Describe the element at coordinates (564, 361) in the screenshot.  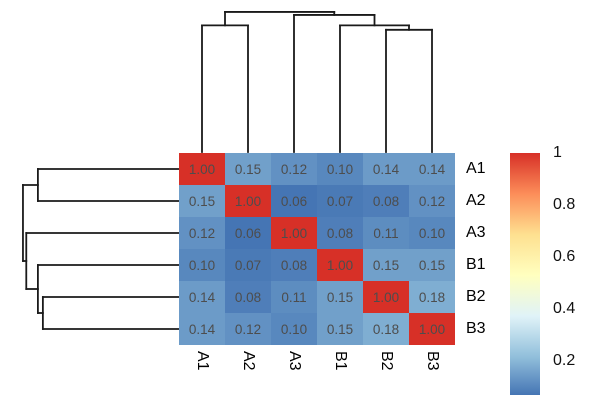
I see `legend-tick-0.2: 0.2` at that location.